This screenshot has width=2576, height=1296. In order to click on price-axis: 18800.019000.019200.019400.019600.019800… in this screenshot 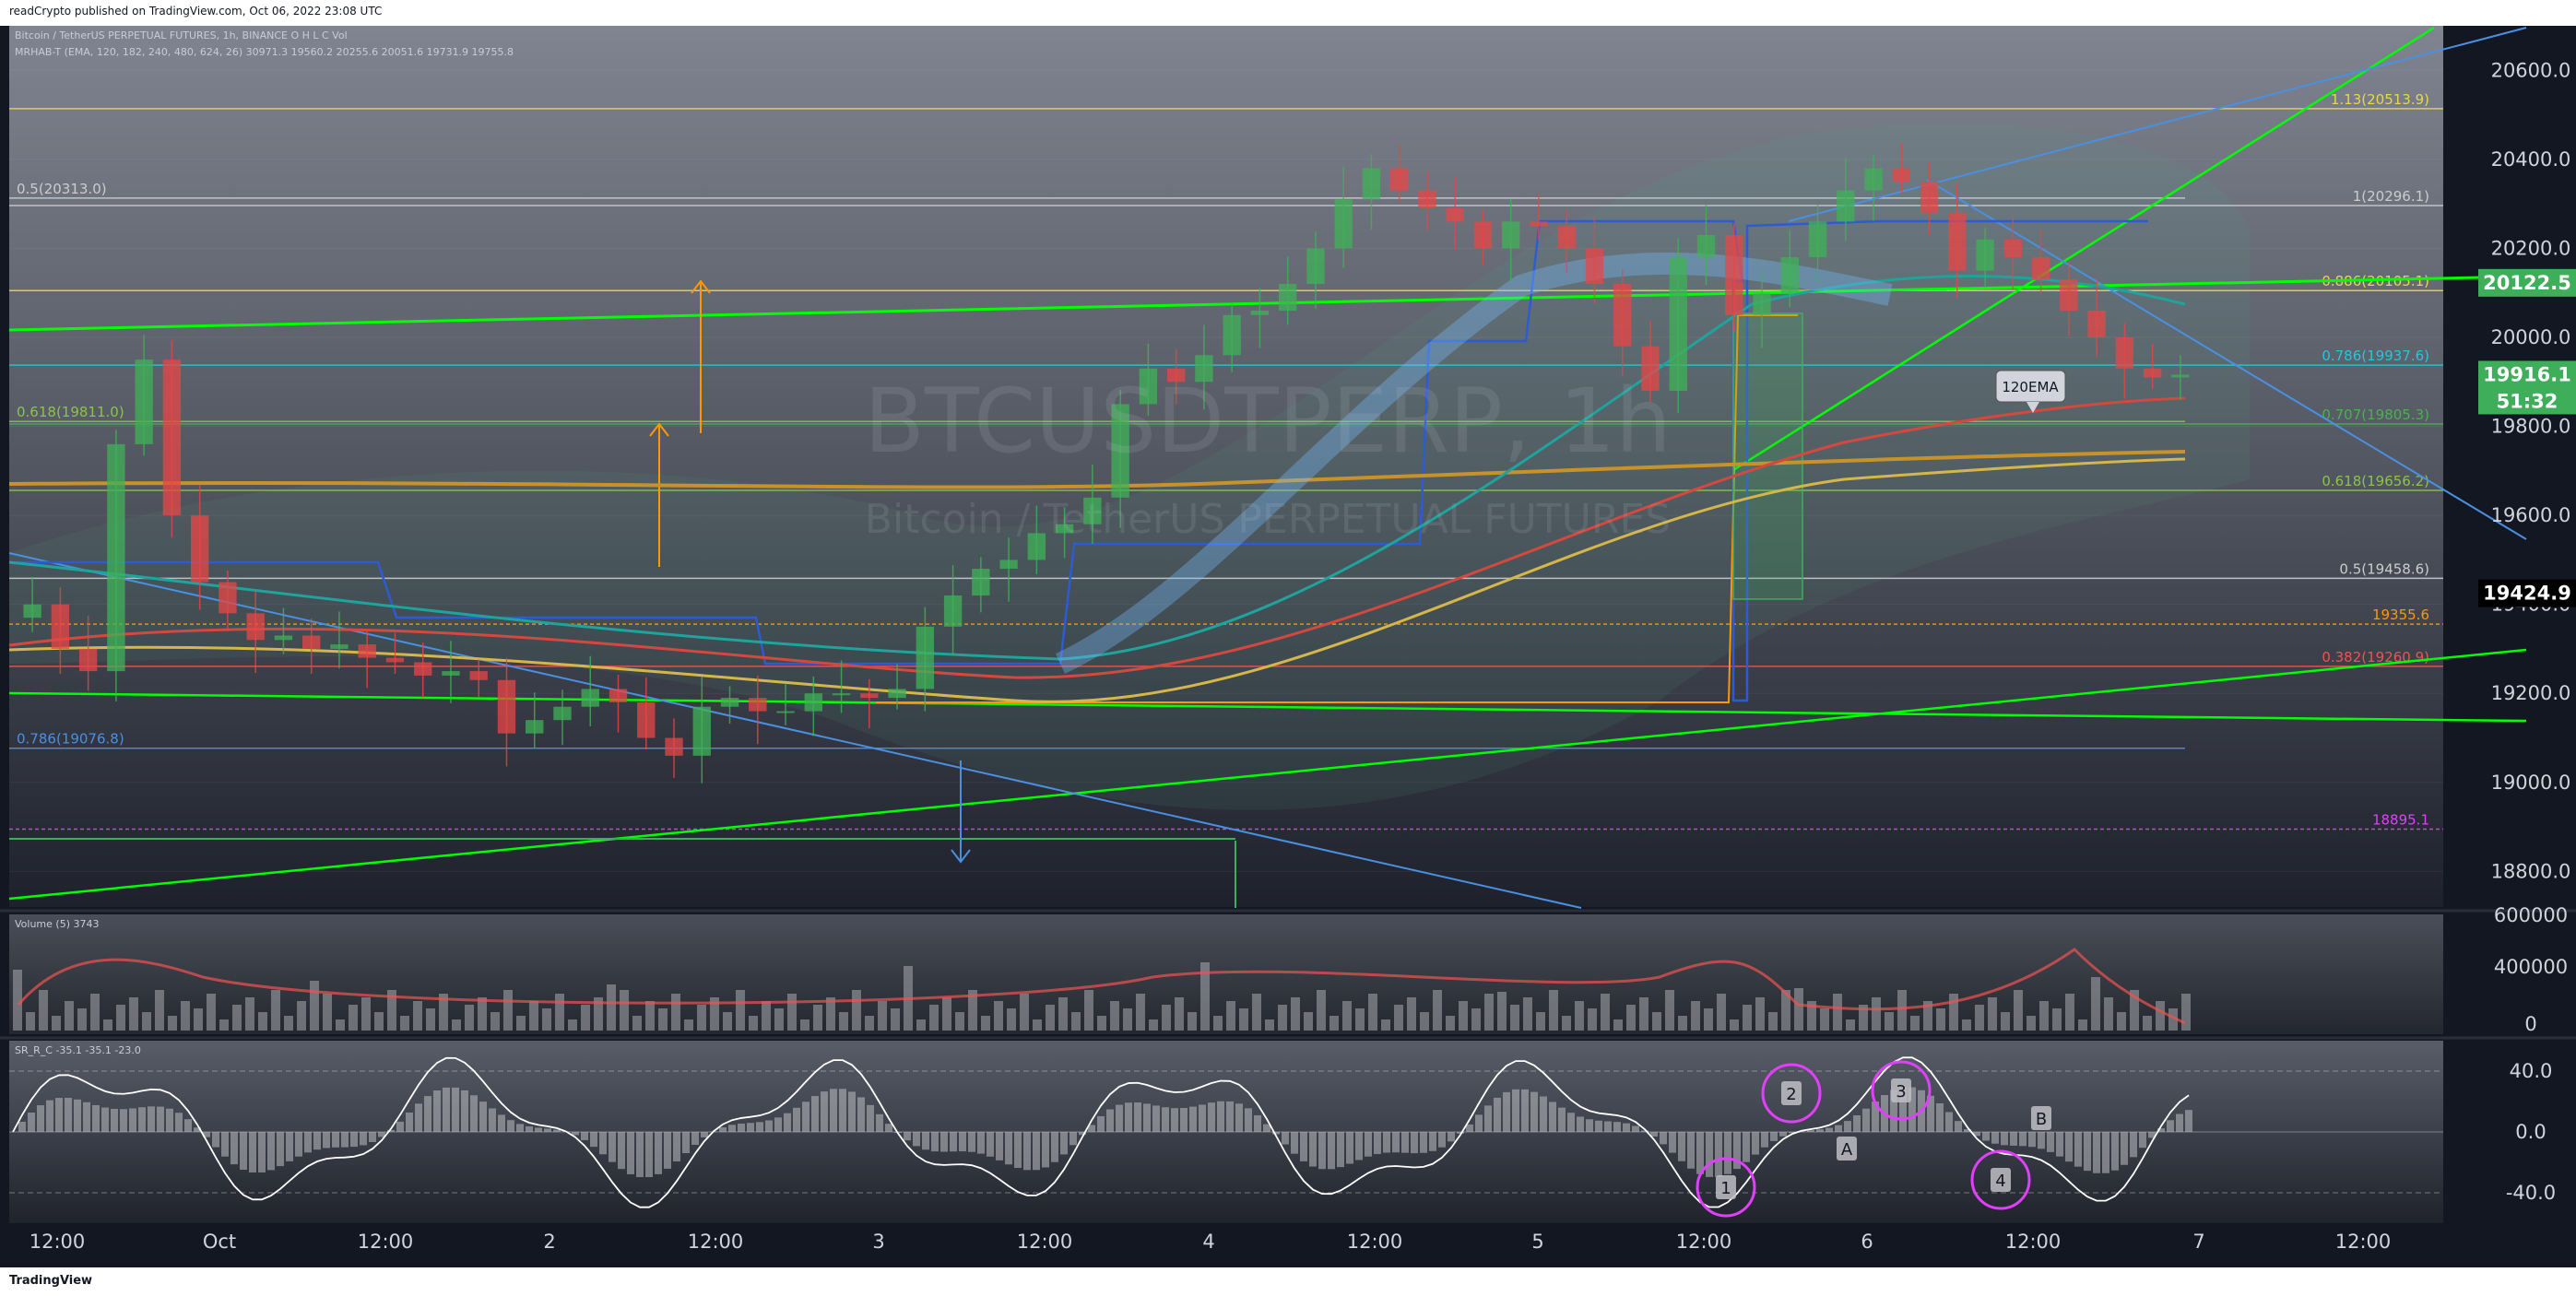, I will do `click(2531, 470)`.